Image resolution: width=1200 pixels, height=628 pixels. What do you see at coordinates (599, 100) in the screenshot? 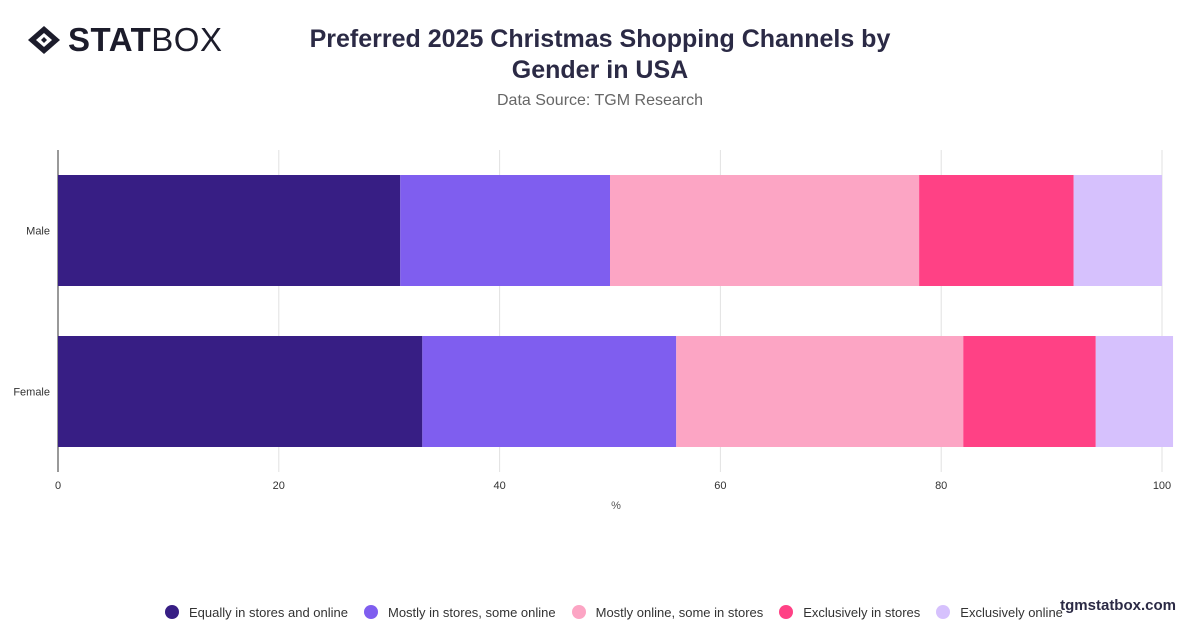
I see `chart-subtitle: Data Source: TGM Research` at bounding box center [599, 100].